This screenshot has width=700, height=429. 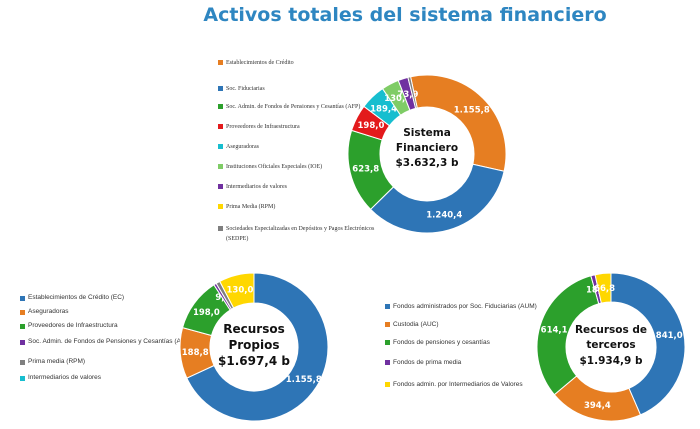 What do you see at coordinates (57, 361) in the screenshot?
I see `legend-label: Prima media (RPM)` at bounding box center [57, 361].